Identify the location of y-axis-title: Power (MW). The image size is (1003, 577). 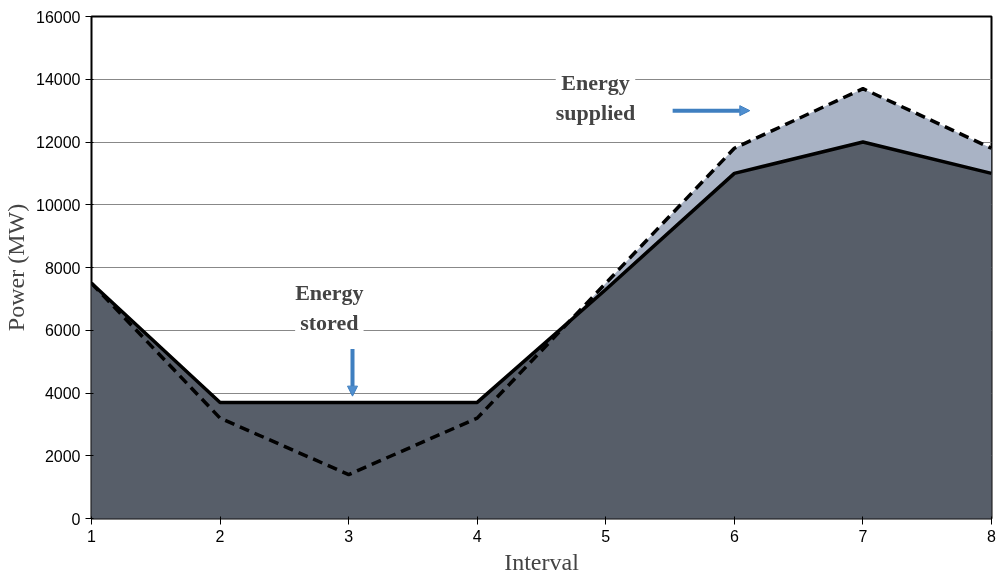
(16, 267).